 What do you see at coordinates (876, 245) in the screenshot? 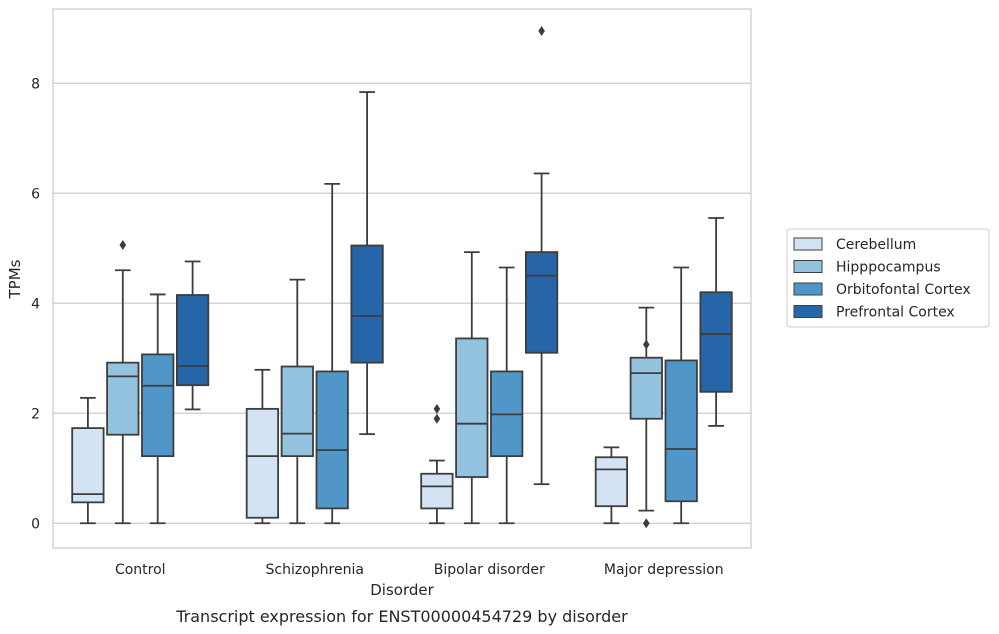
I see `legend-label: Cerebellum` at bounding box center [876, 245].